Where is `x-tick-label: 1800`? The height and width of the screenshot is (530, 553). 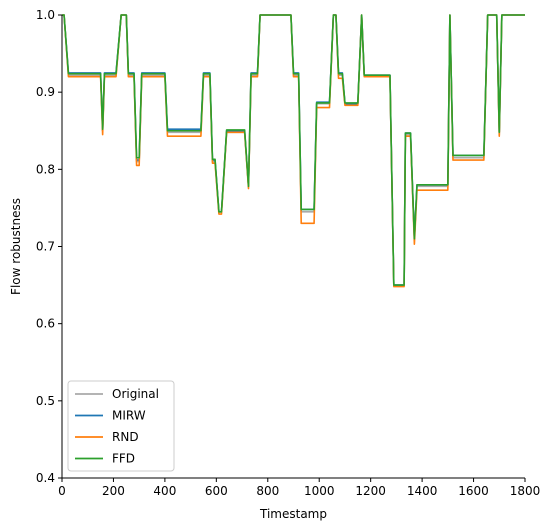 x-tick-label: 1800 is located at coordinates (525, 491).